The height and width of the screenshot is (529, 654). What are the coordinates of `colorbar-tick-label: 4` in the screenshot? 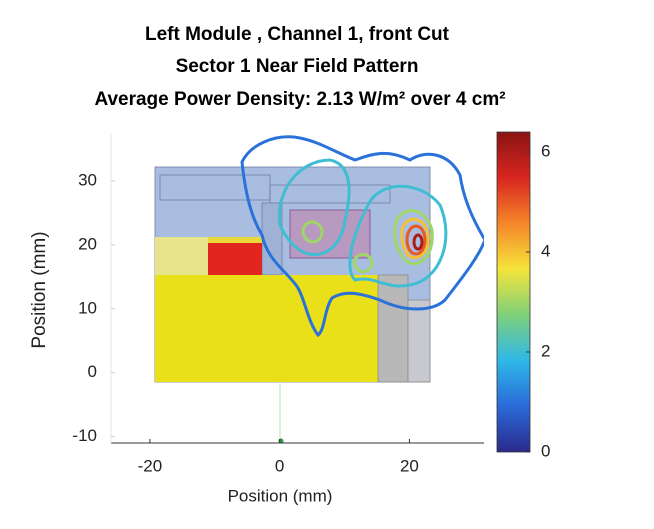 It's located at (545, 250).